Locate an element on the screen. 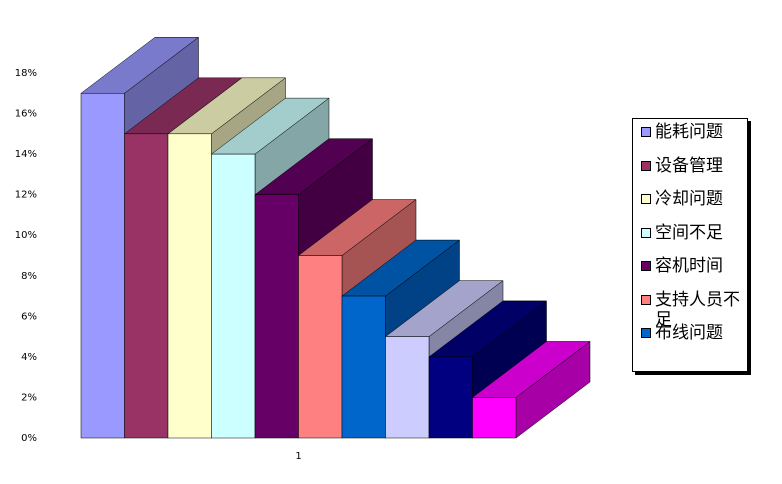  legend-label: 设备管理 is located at coordinates (689, 165).